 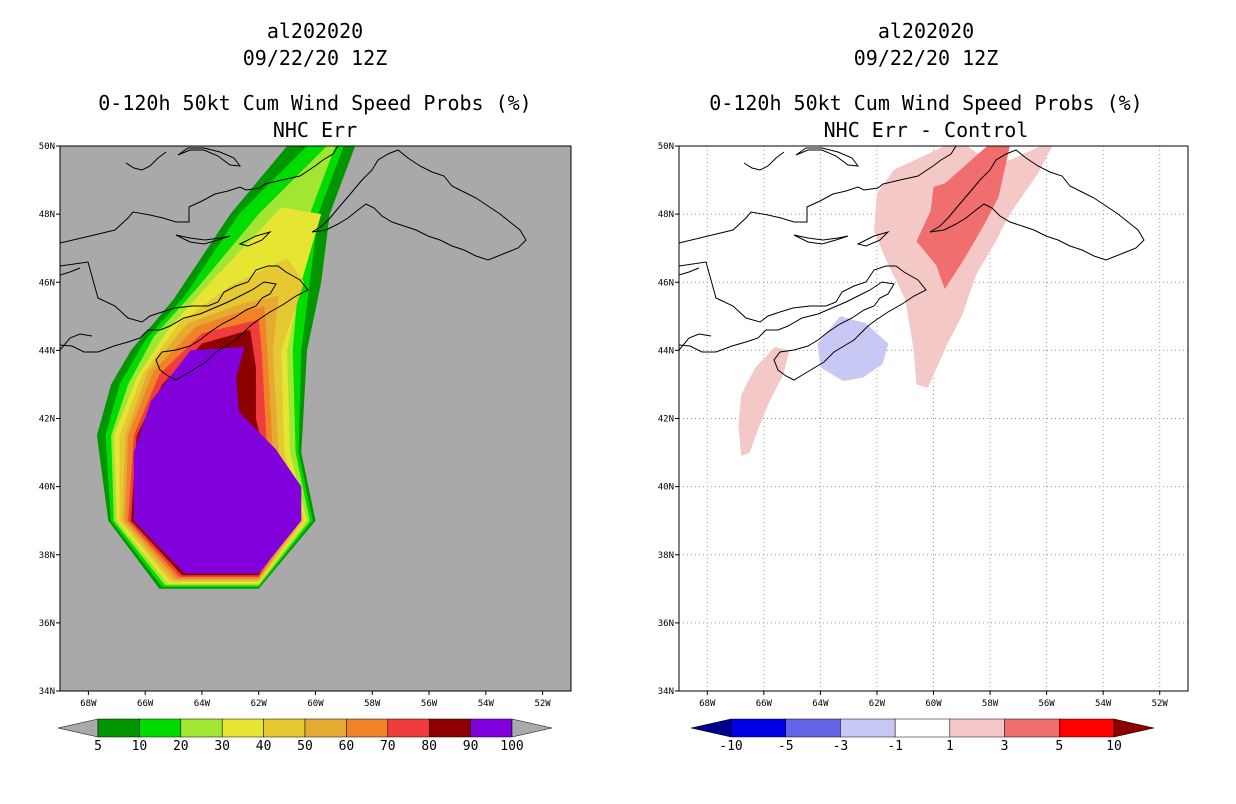 I want to click on colorbar-label: 60, so click(x=347, y=746).